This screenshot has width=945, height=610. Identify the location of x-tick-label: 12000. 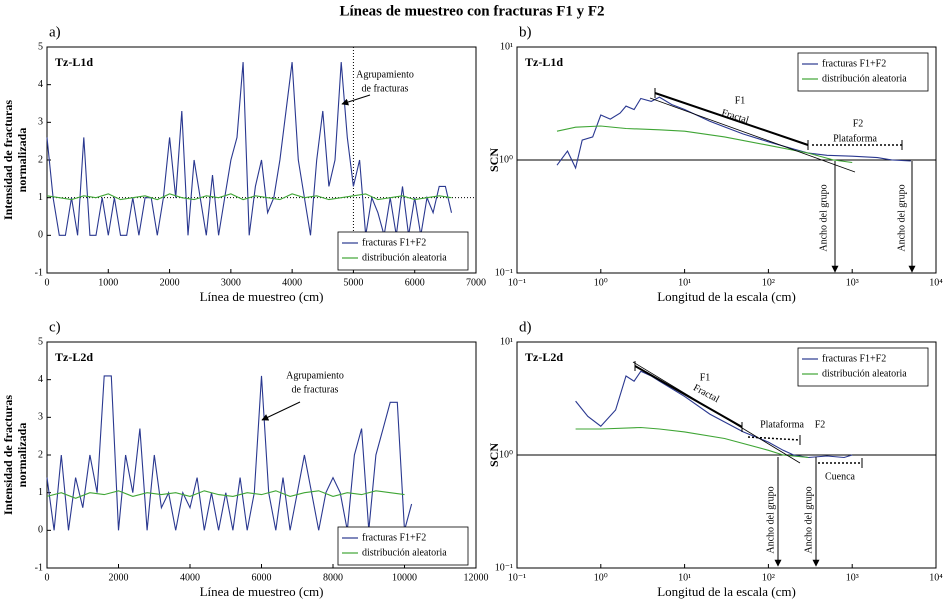
(476, 577).